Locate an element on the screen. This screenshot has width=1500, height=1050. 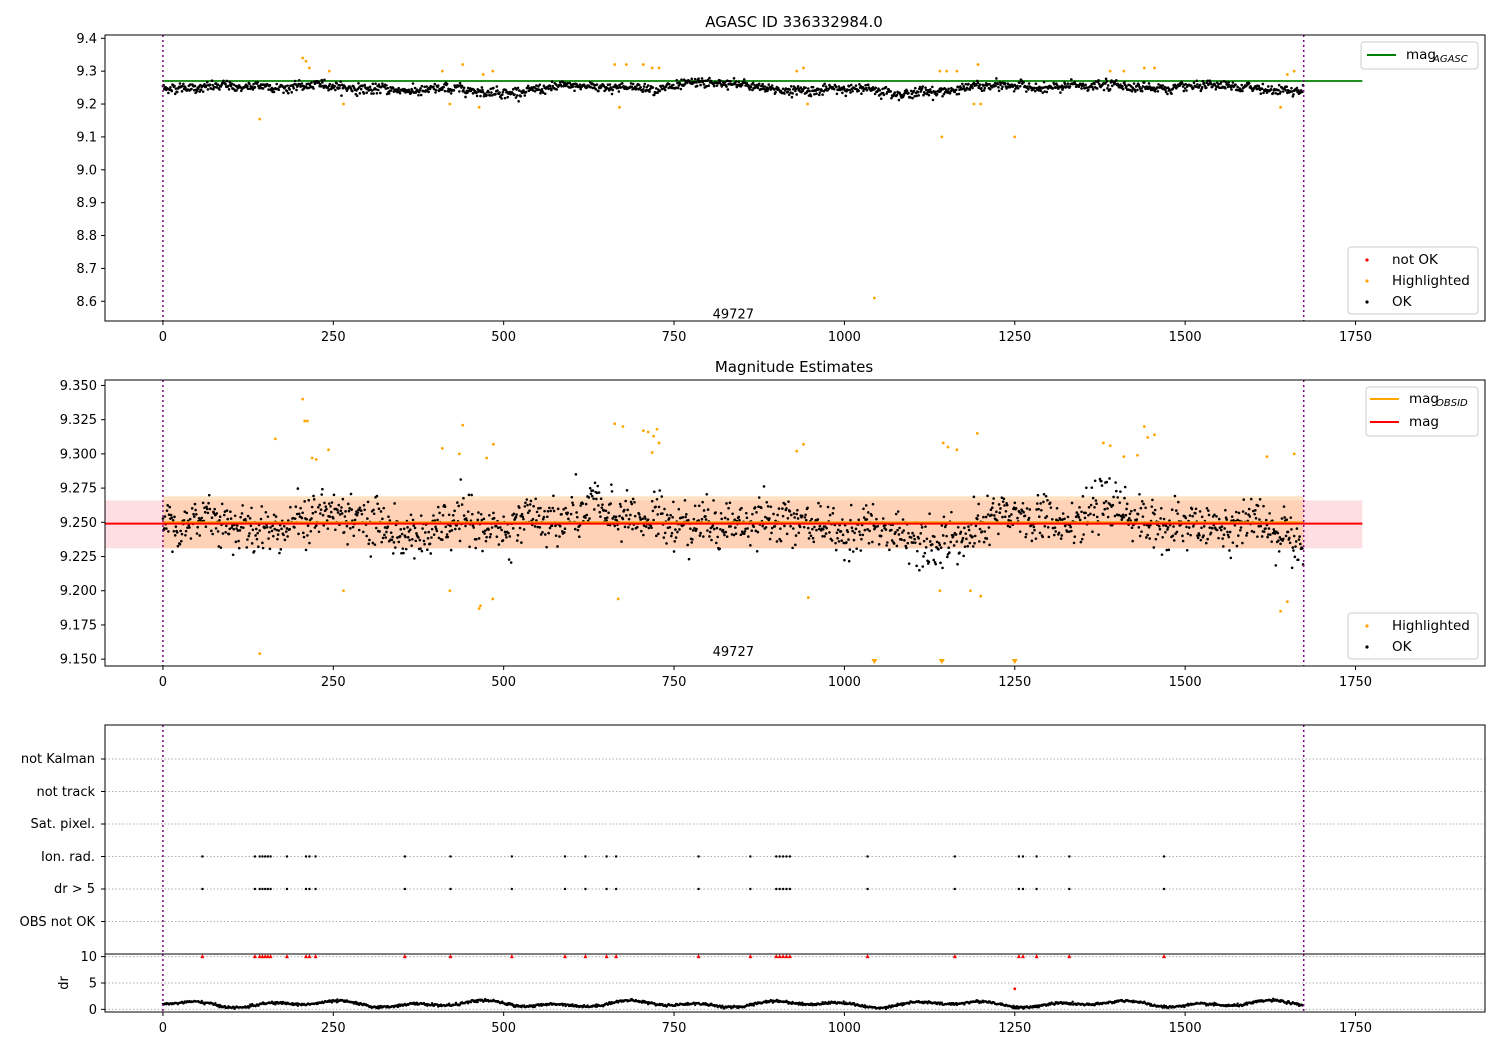
dr-point is located at coordinates (485, 999).